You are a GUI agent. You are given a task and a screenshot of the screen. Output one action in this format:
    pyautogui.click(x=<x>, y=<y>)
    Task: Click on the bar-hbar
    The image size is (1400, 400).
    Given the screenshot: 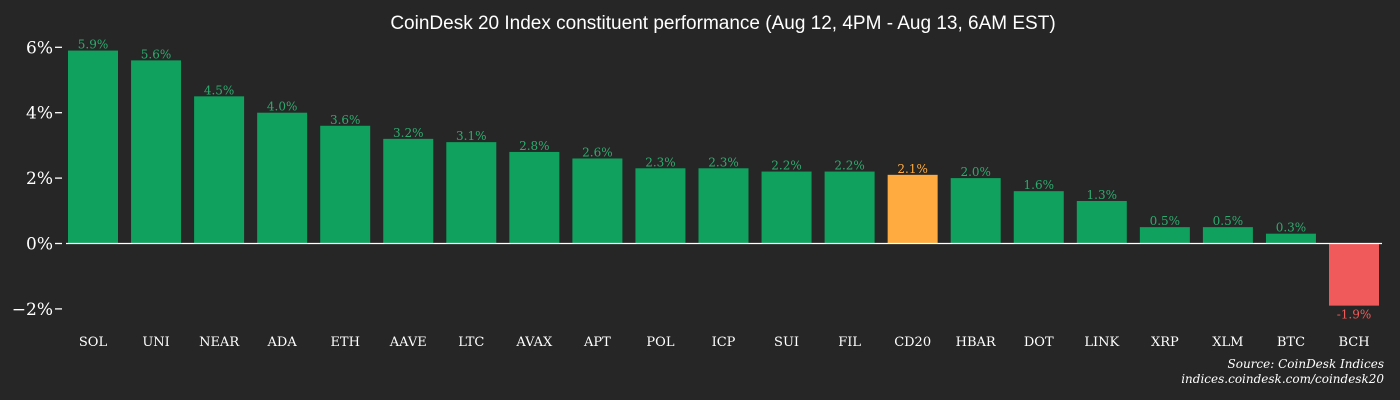 What is the action you would take?
    pyautogui.click(x=975, y=211)
    